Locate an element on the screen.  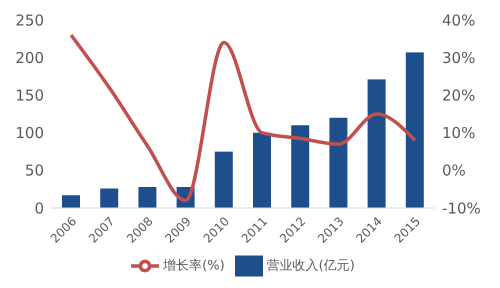
y2-tick-label: 10% is located at coordinates (459, 133).